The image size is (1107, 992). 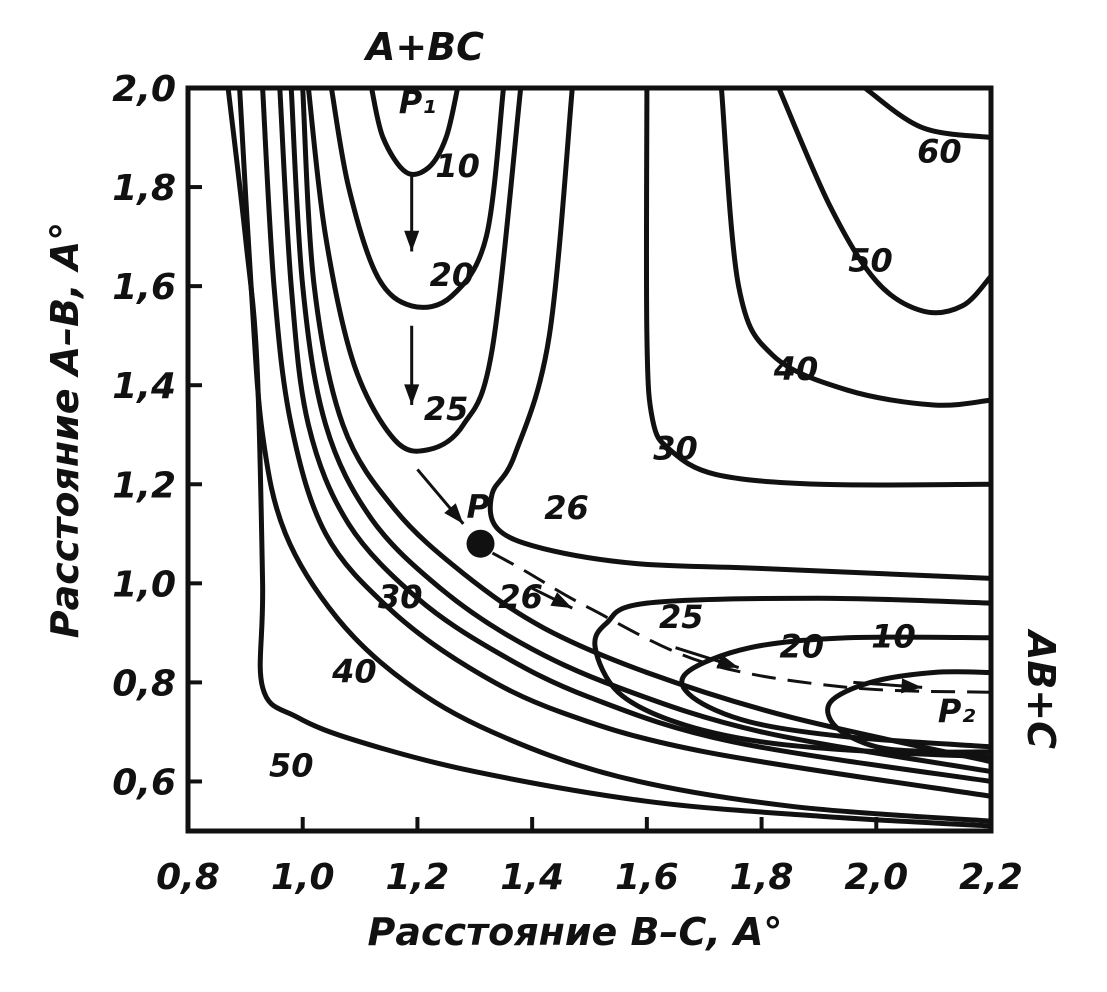 What do you see at coordinates (532, 877) in the screenshot?
I see `x-tick-label: 1,4` at bounding box center [532, 877].